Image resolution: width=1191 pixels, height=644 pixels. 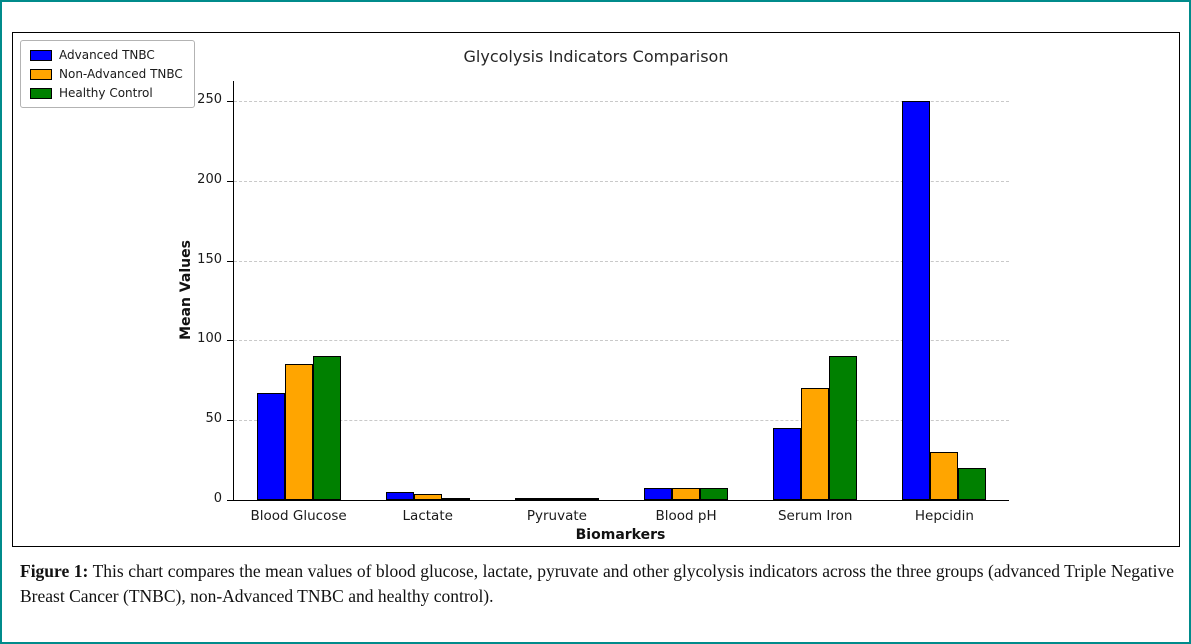 I want to click on x-tick-label: Lactate, so click(x=427, y=516).